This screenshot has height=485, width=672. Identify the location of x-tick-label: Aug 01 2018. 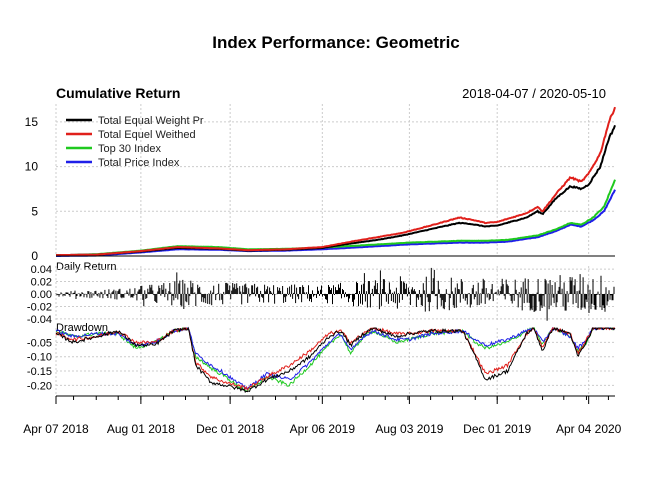
(141, 429).